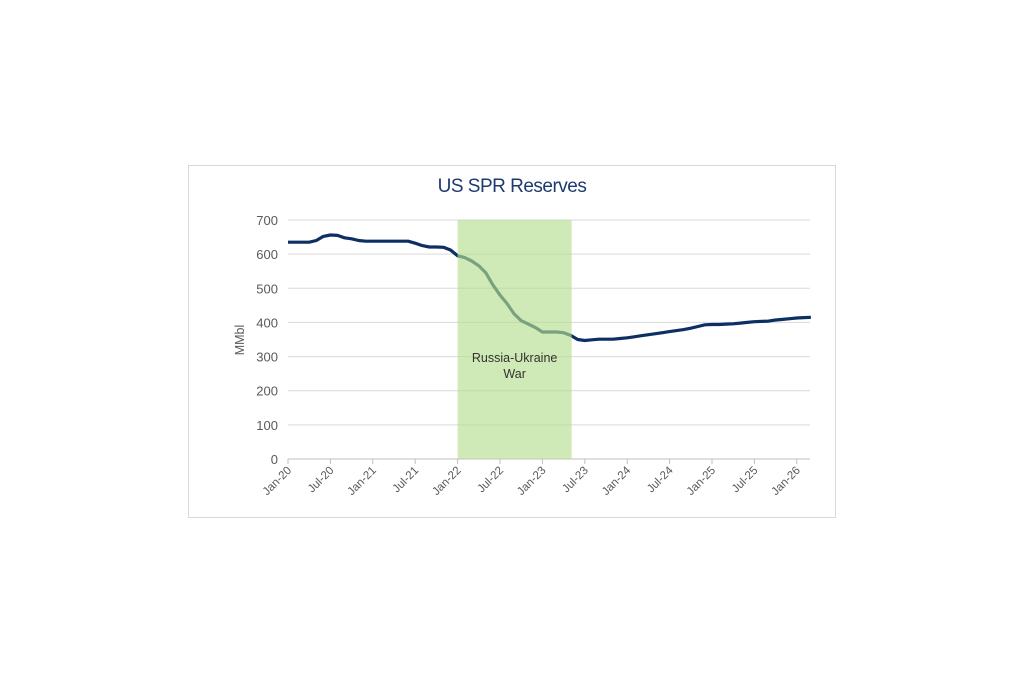 This screenshot has height=683, width=1024. I want to click on x-tick-label: Jul-25, so click(745, 480).